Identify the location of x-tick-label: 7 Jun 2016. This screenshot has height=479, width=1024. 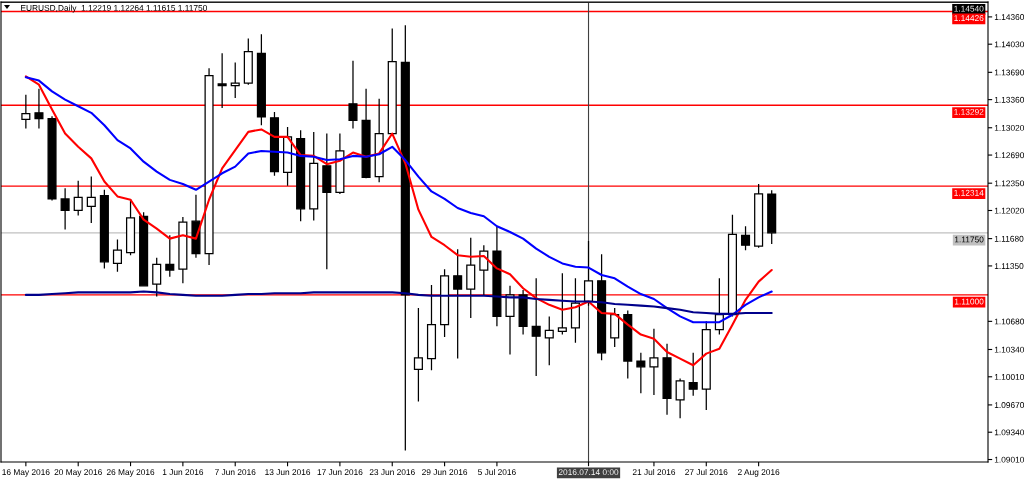
(235, 472).